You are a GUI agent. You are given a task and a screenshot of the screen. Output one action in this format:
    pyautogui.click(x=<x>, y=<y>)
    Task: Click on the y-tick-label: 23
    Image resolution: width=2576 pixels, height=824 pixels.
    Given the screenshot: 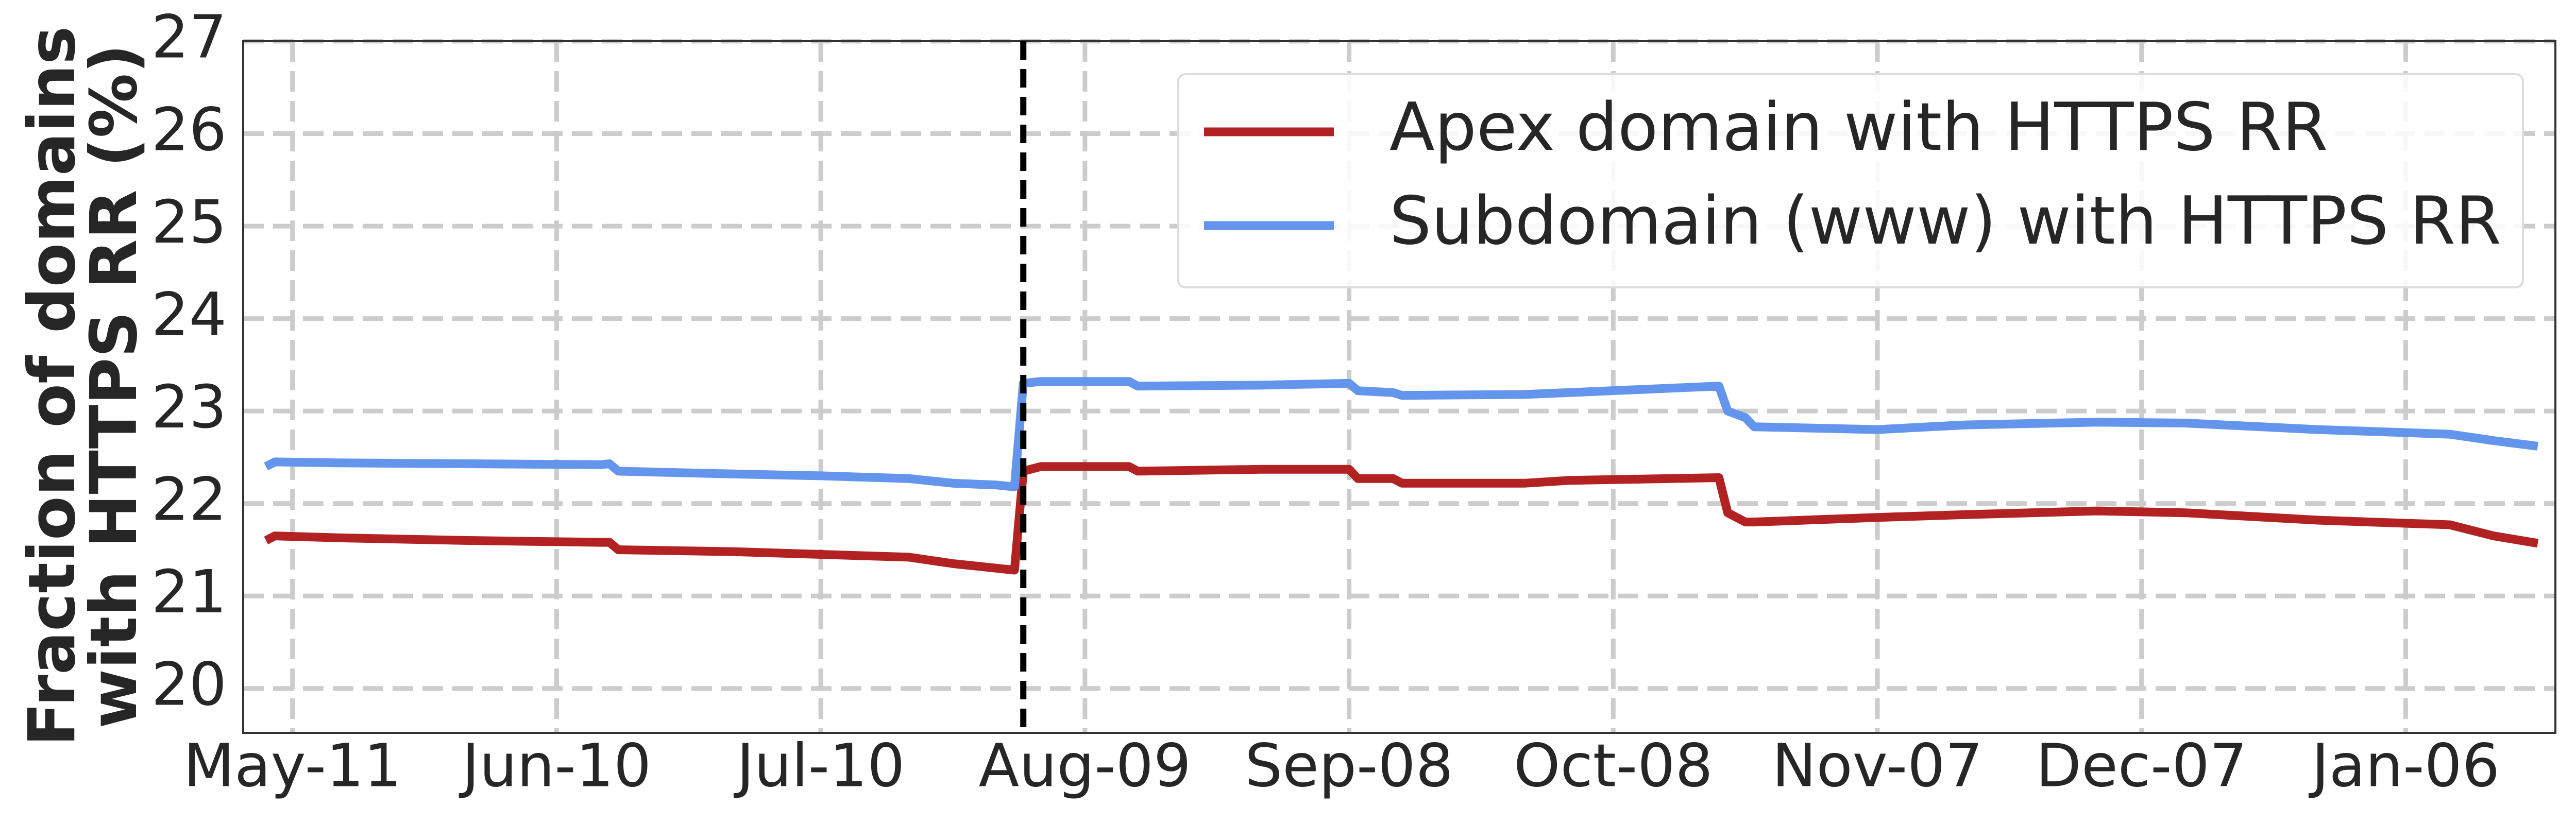 What is the action you would take?
    pyautogui.click(x=189, y=407)
    